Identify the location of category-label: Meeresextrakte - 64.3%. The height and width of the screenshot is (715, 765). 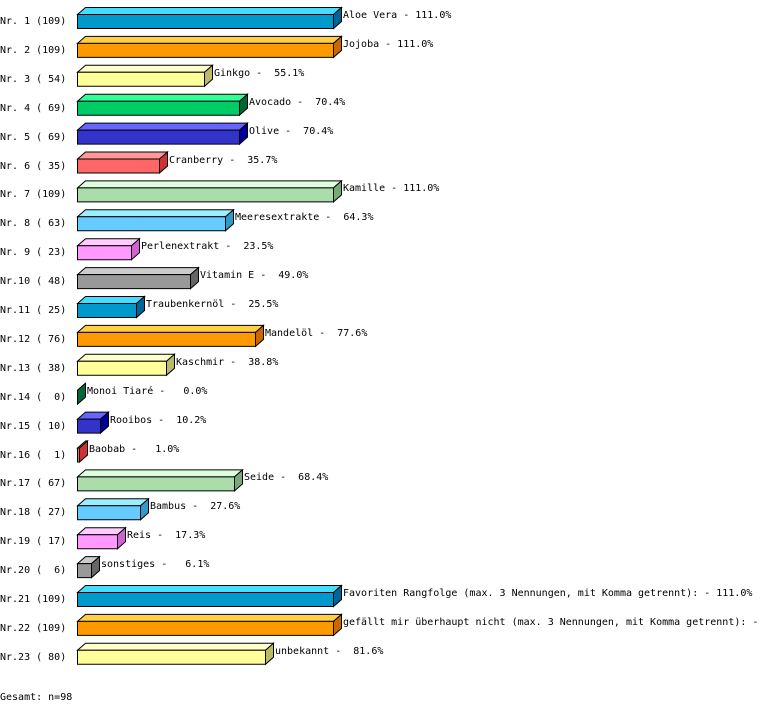
(304, 218).